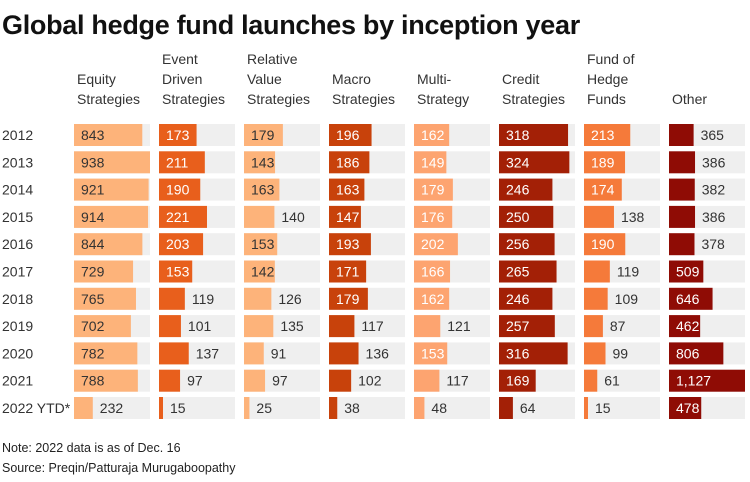 Image resolution: width=750 pixels, height=482 pixels. I want to click on bar-fund-of-hedge-funds-2016, so click(605, 244).